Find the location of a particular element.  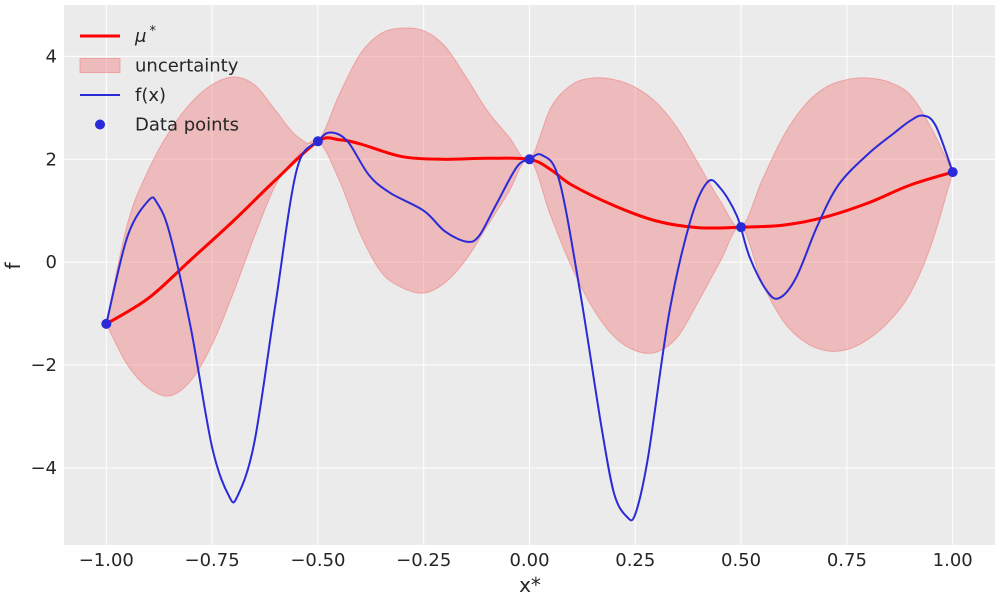

x-tick-label: −1.00 is located at coordinates (106, 560).